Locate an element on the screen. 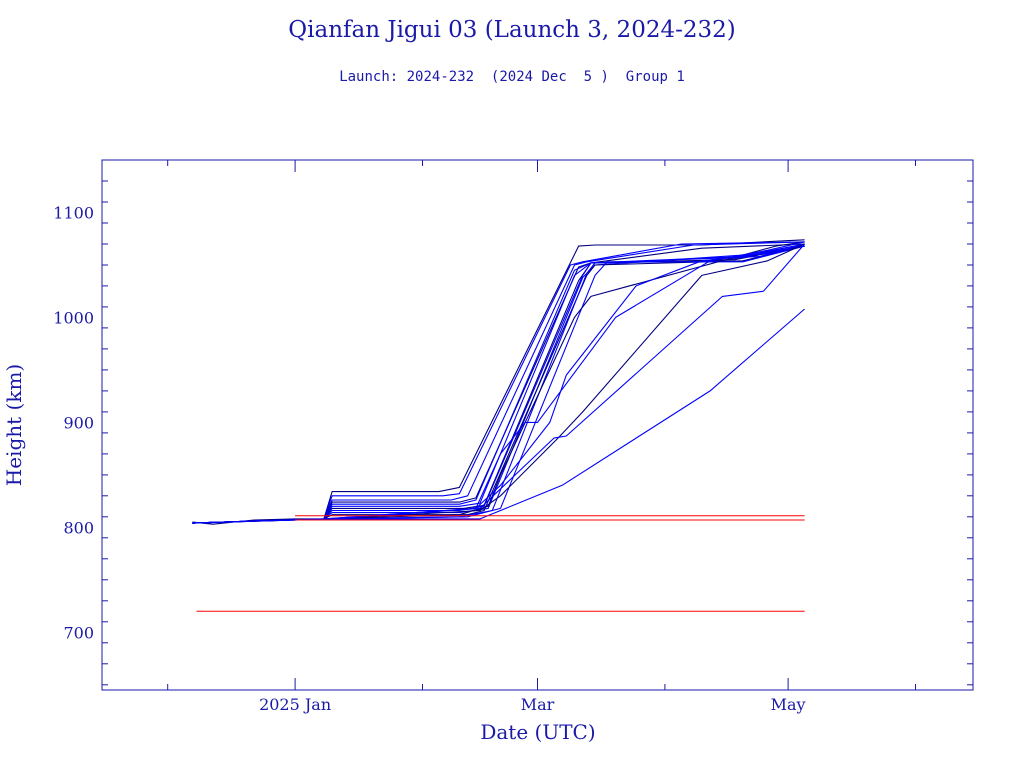  y-tick-labels: 700 800 900 1000 1100 is located at coordinates (73, 423).